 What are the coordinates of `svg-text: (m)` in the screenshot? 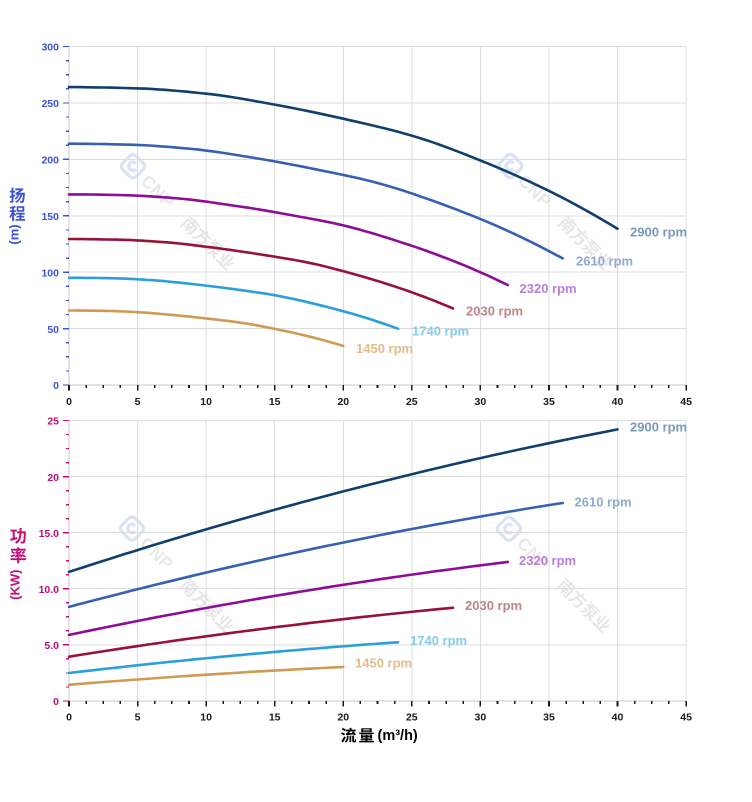 It's located at (14, 234).